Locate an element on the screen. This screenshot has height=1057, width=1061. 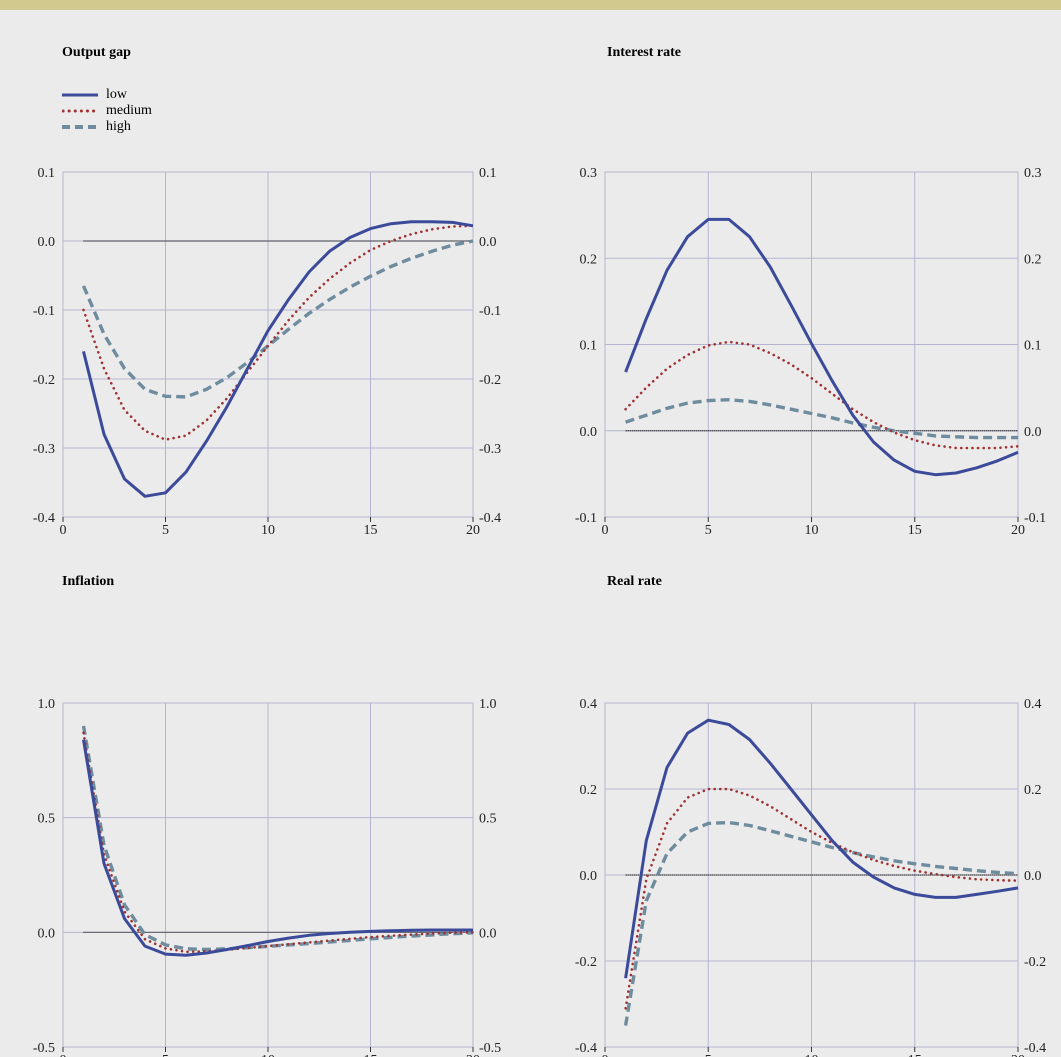
y-tick-label-left: -0.3 is located at coordinates (44, 449).